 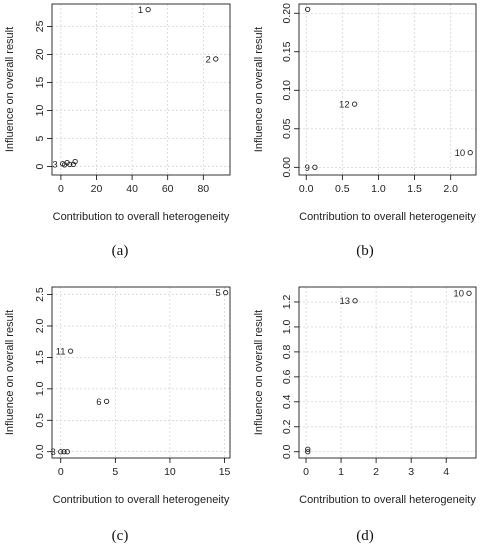 What do you see at coordinates (207, 59) in the screenshot?
I see `data-point-label: 2` at bounding box center [207, 59].